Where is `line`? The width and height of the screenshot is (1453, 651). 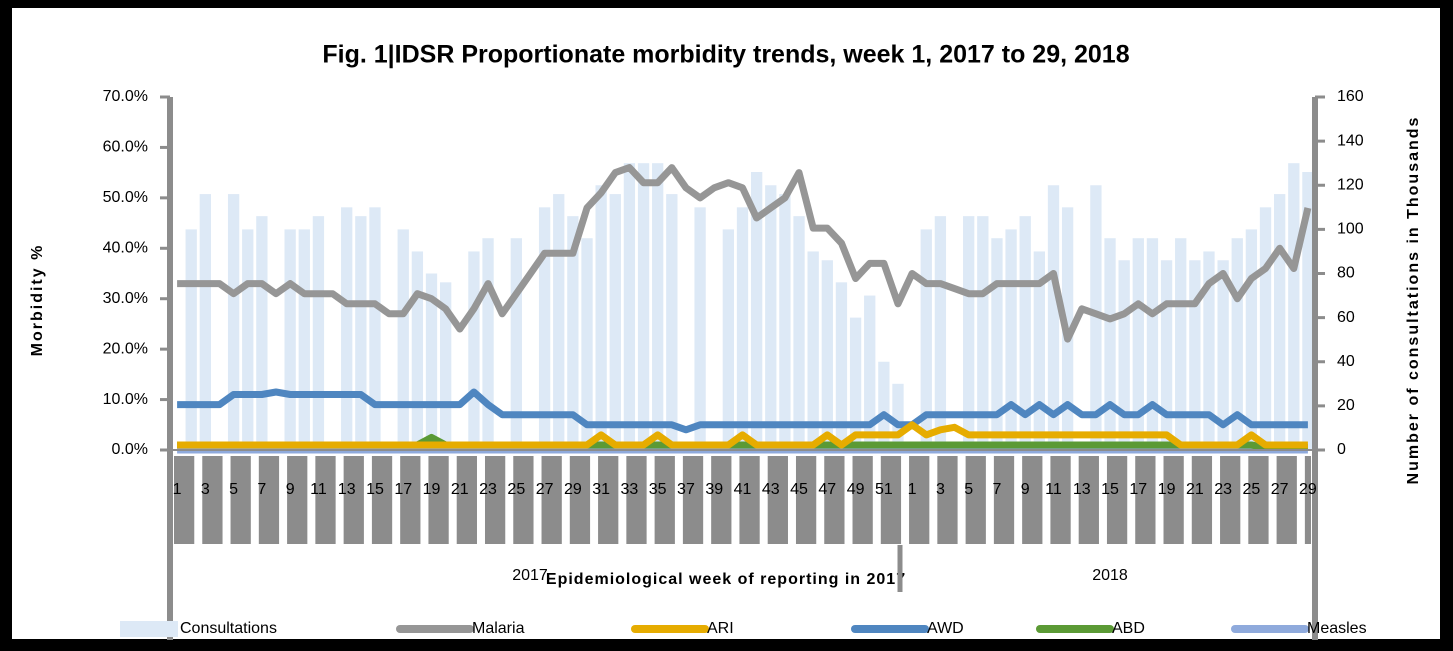
line is located at coordinates (742, 435).